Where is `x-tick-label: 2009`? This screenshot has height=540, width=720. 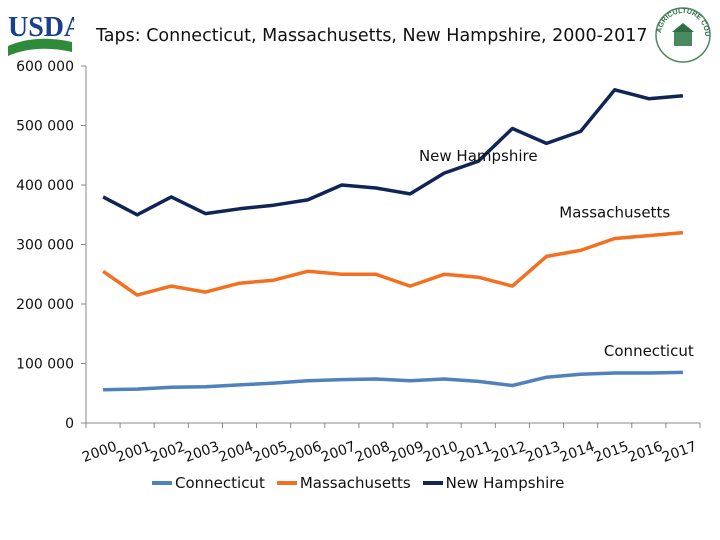 x-tick-label: 2009 is located at coordinates (406, 452).